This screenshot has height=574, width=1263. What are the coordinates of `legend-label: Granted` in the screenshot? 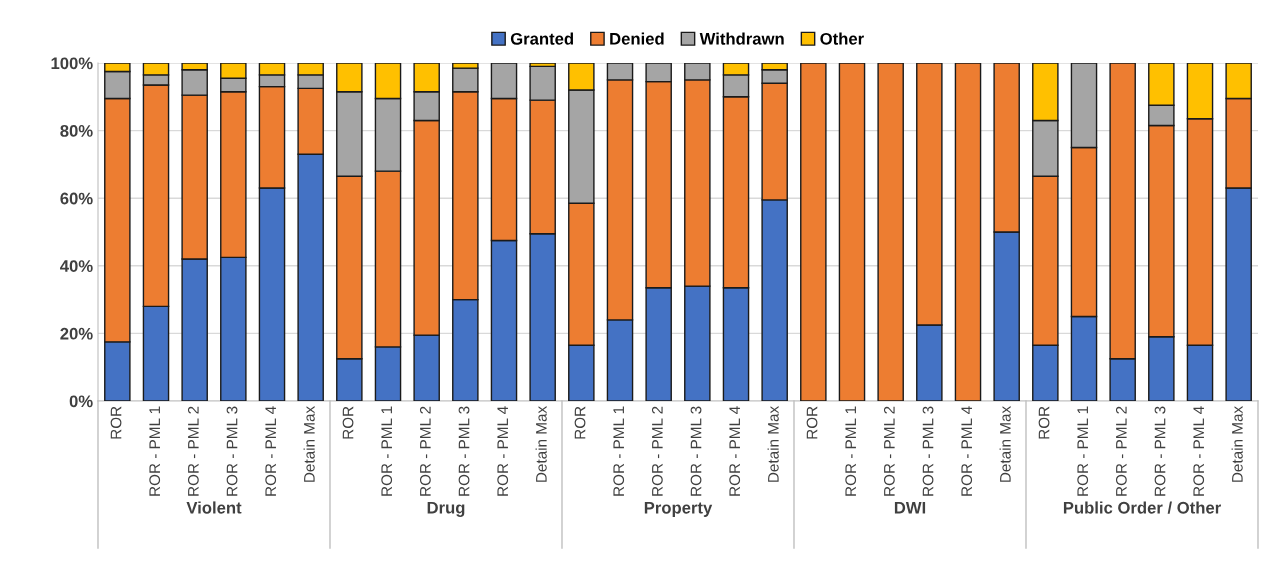 It's located at (541, 38).